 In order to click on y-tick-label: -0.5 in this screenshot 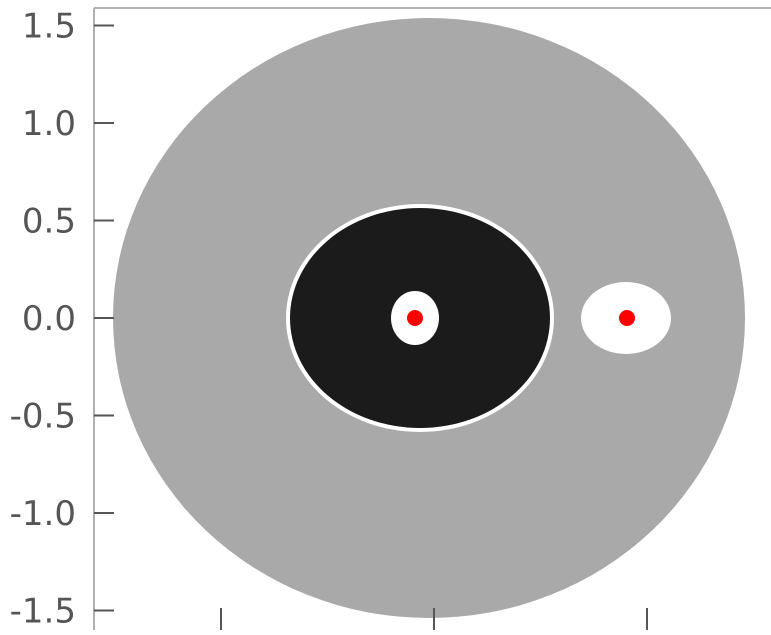, I will do `click(43, 417)`.